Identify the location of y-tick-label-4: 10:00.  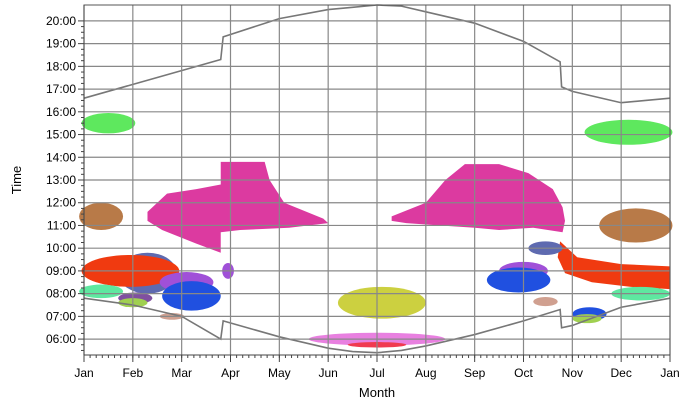
(61, 248).